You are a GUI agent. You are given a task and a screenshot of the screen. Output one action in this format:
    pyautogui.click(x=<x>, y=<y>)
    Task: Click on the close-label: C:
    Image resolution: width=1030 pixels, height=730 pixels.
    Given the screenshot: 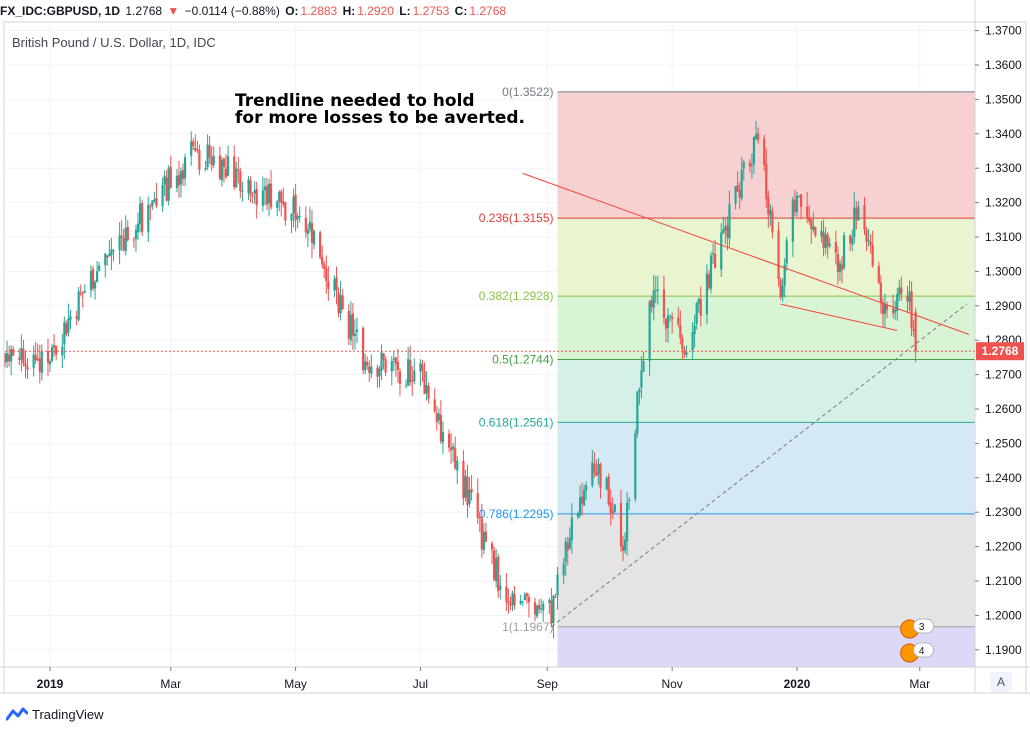 What is the action you would take?
    pyautogui.click(x=461, y=11)
    